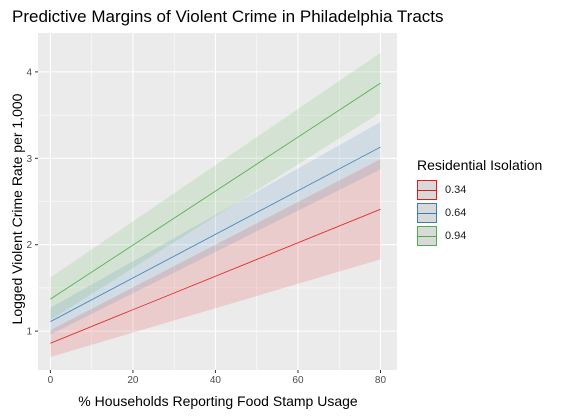  What do you see at coordinates (29, 159) in the screenshot?
I see `y-tick-label: 3` at bounding box center [29, 159].